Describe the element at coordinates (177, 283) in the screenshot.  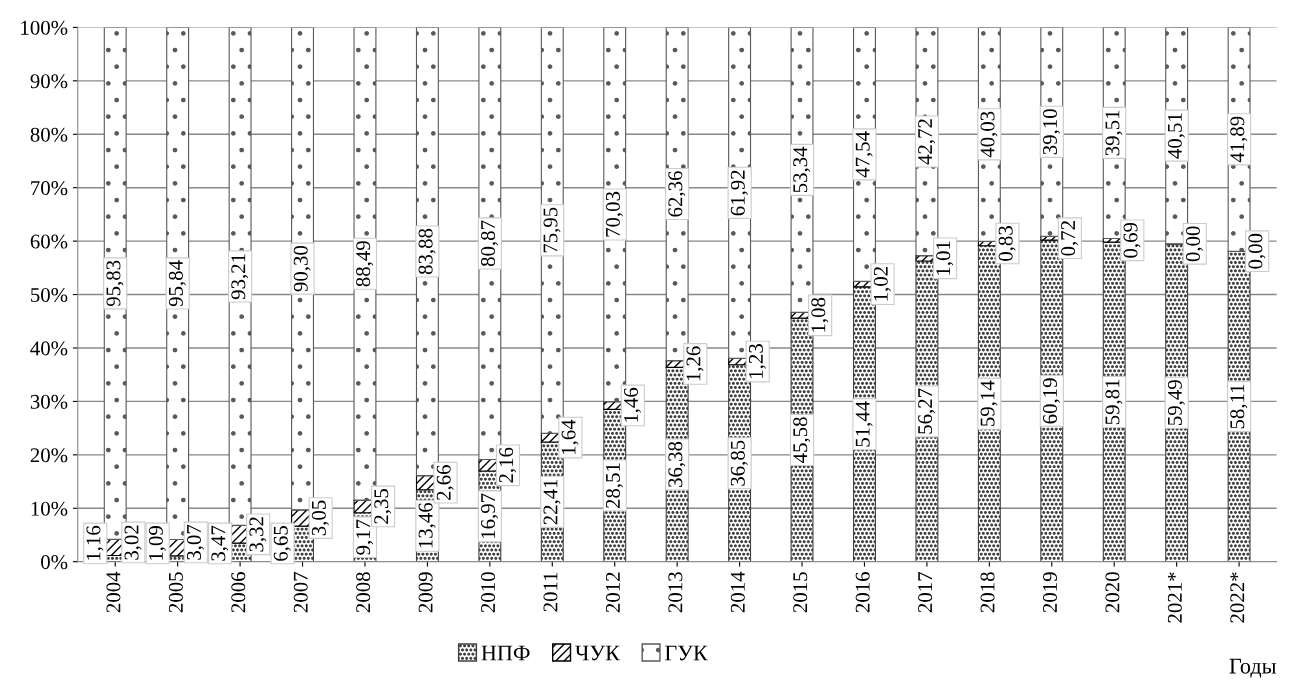
I see `data-label: 95,84` at that location.